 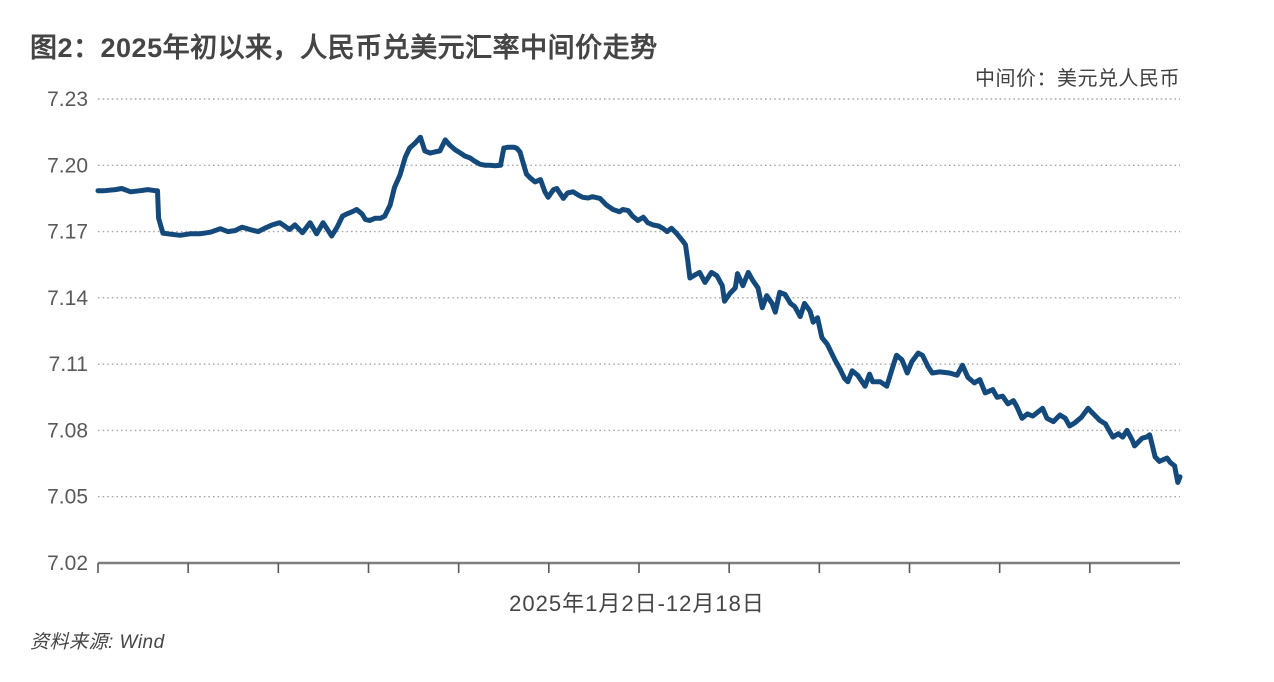 I want to click on y-tick-label: 7.02, so click(x=67, y=563).